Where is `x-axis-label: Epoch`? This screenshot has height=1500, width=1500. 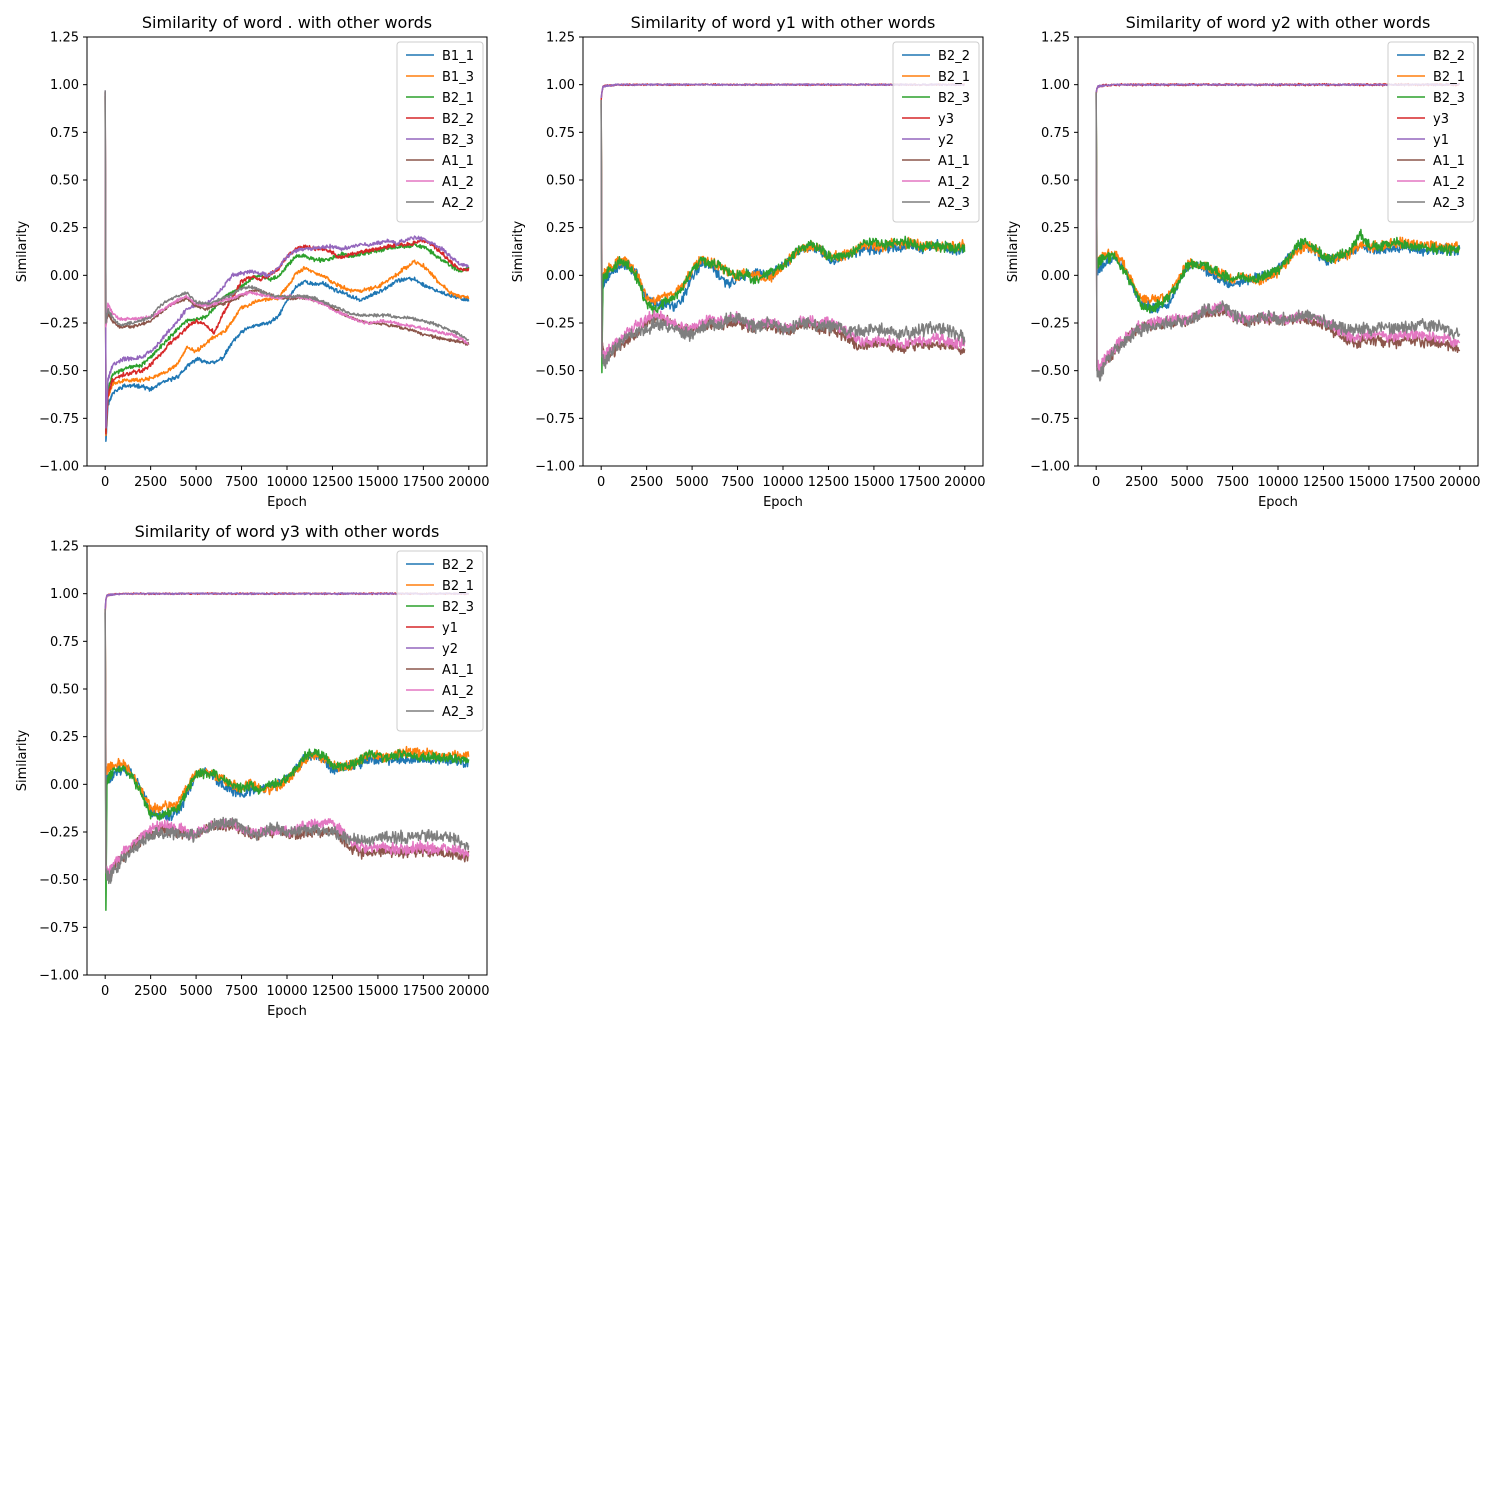
x-axis-label: Epoch is located at coordinates (287, 502).